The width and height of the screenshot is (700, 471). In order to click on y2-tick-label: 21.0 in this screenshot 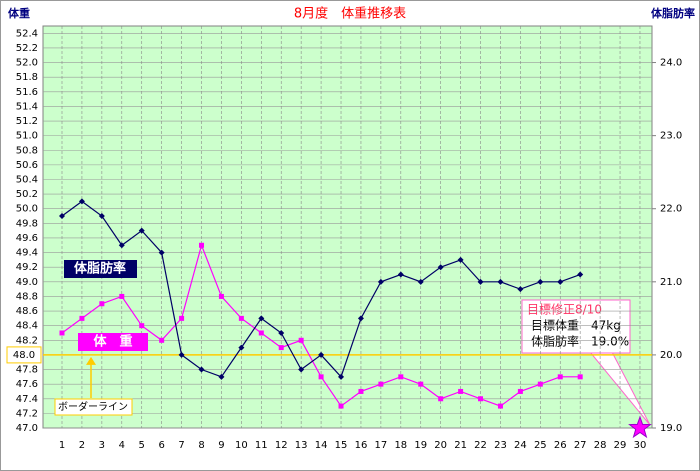, I will do `click(671, 282)`.